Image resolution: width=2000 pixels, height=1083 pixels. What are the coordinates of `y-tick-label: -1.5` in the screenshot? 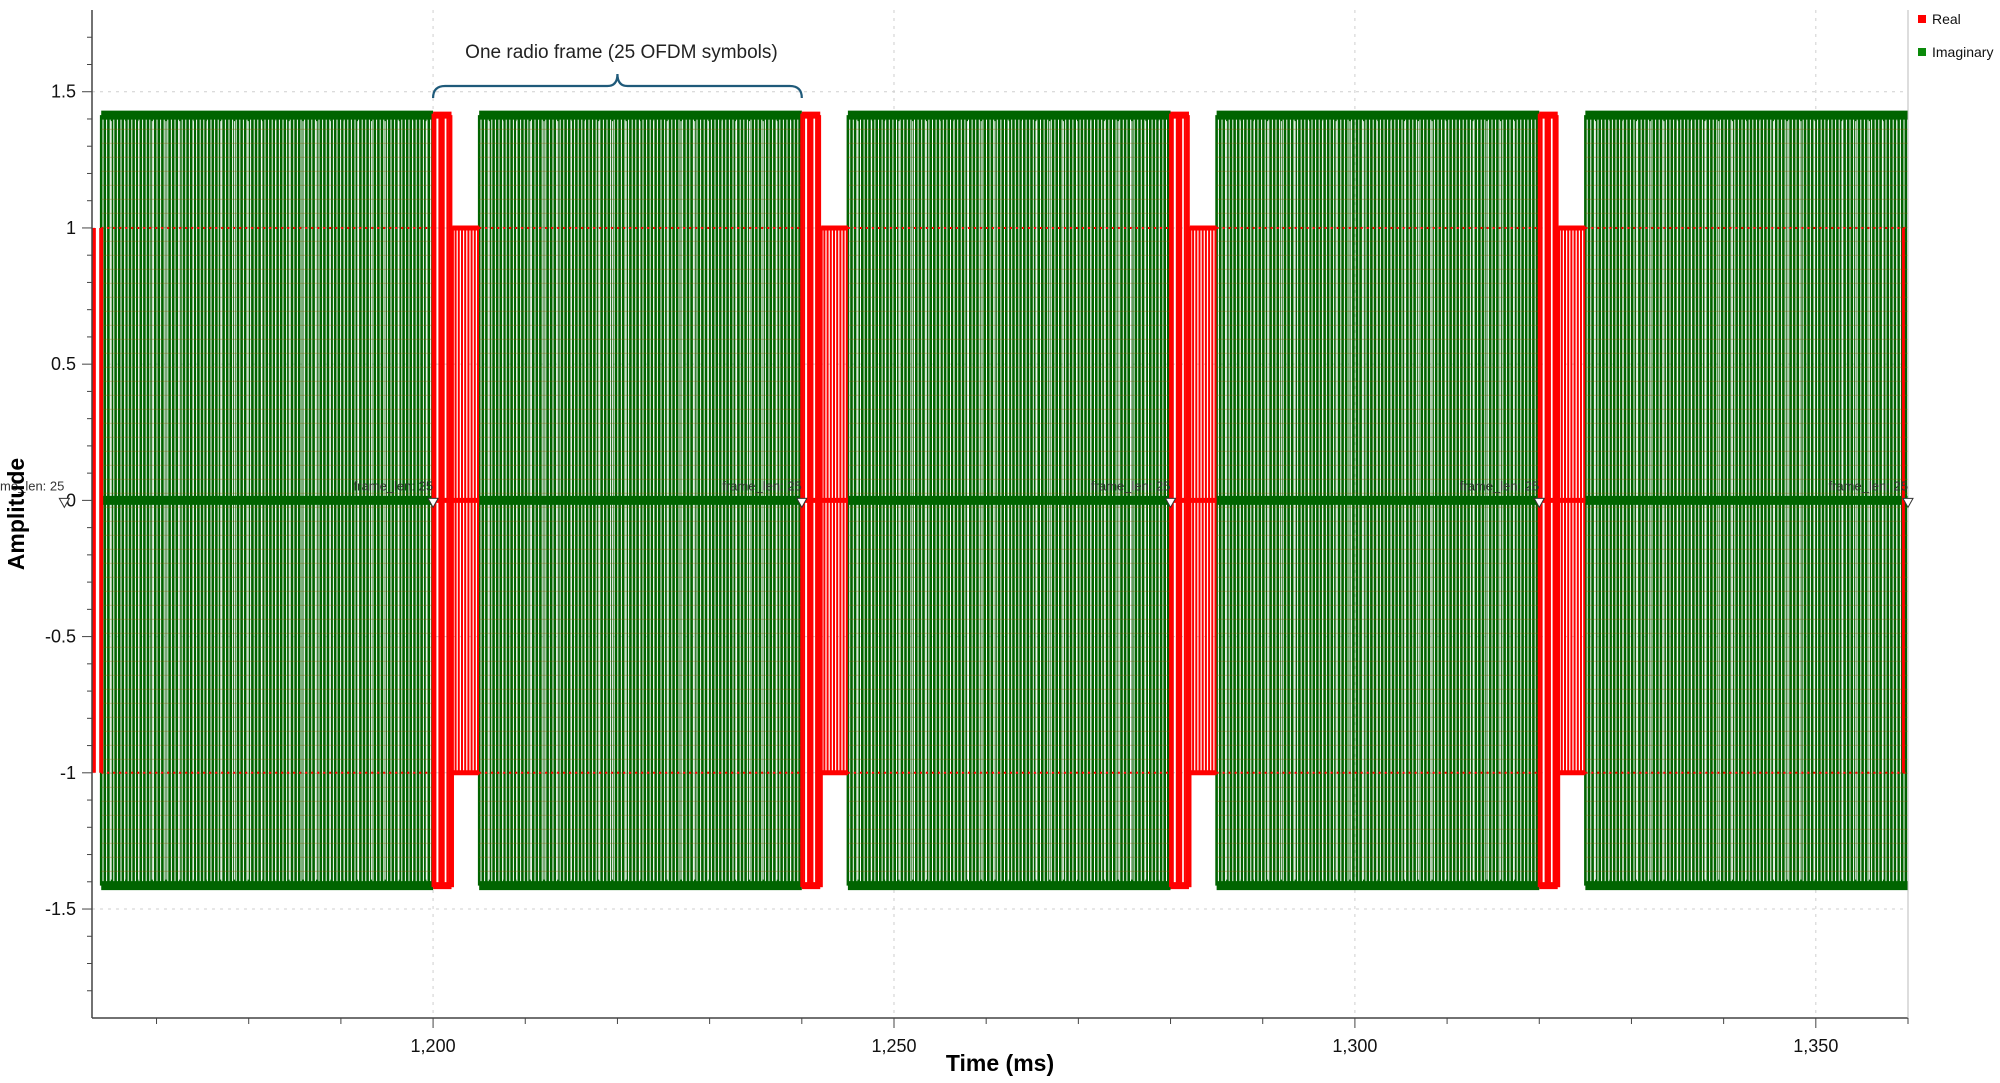 It's located at (60, 909).